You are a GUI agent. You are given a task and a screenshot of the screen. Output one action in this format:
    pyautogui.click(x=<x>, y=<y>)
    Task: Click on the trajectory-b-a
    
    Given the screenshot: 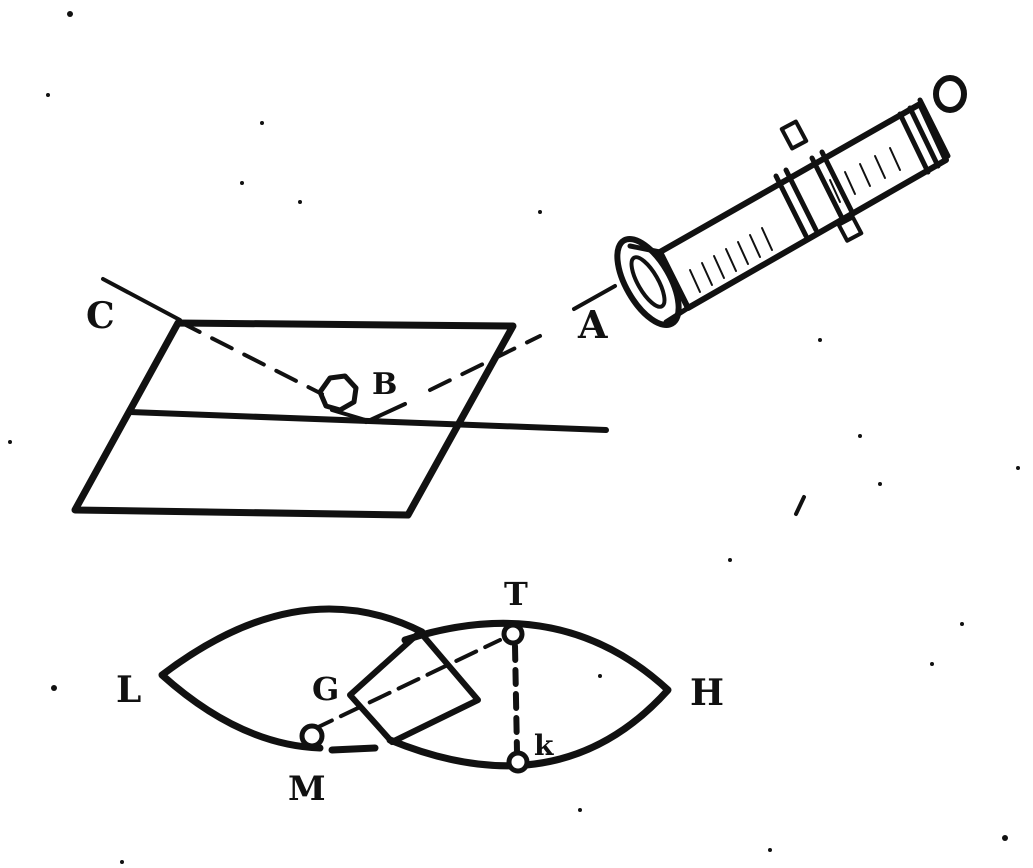 What is the action you would take?
    pyautogui.click(x=485, y=363)
    